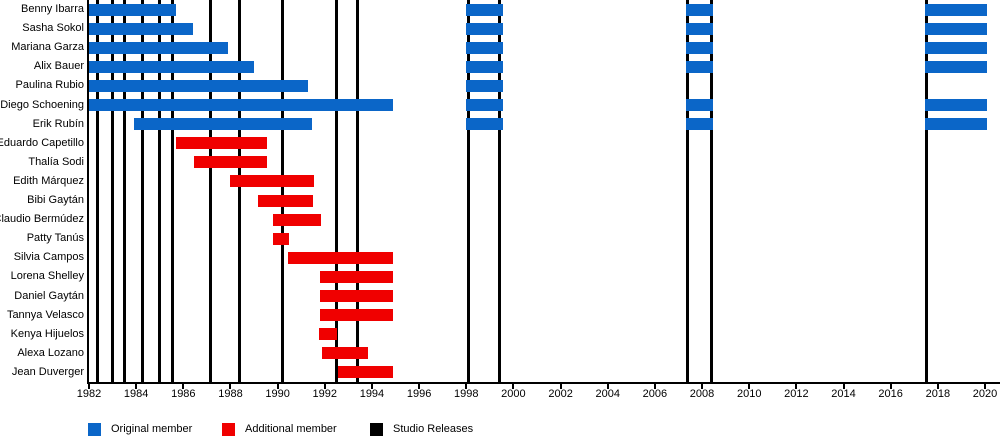  Describe the element at coordinates (47, 47) in the screenshot. I see `member-label: Mariana Garza` at that location.